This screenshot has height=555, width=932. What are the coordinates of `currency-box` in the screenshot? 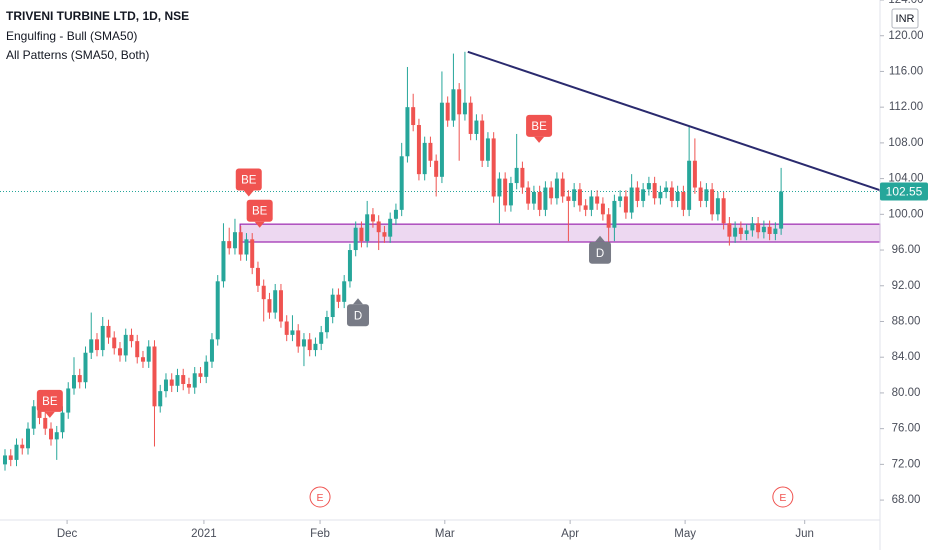 It's located at (905, 18).